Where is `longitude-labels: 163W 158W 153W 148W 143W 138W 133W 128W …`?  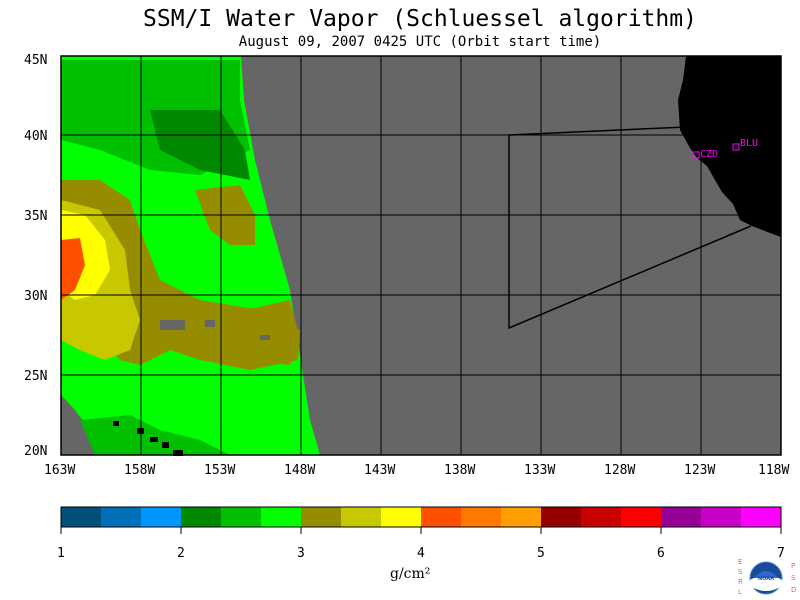 longitude-labels: 163W 158W 153W 148W 143W 138W 133W 128W … is located at coordinates (416, 470).